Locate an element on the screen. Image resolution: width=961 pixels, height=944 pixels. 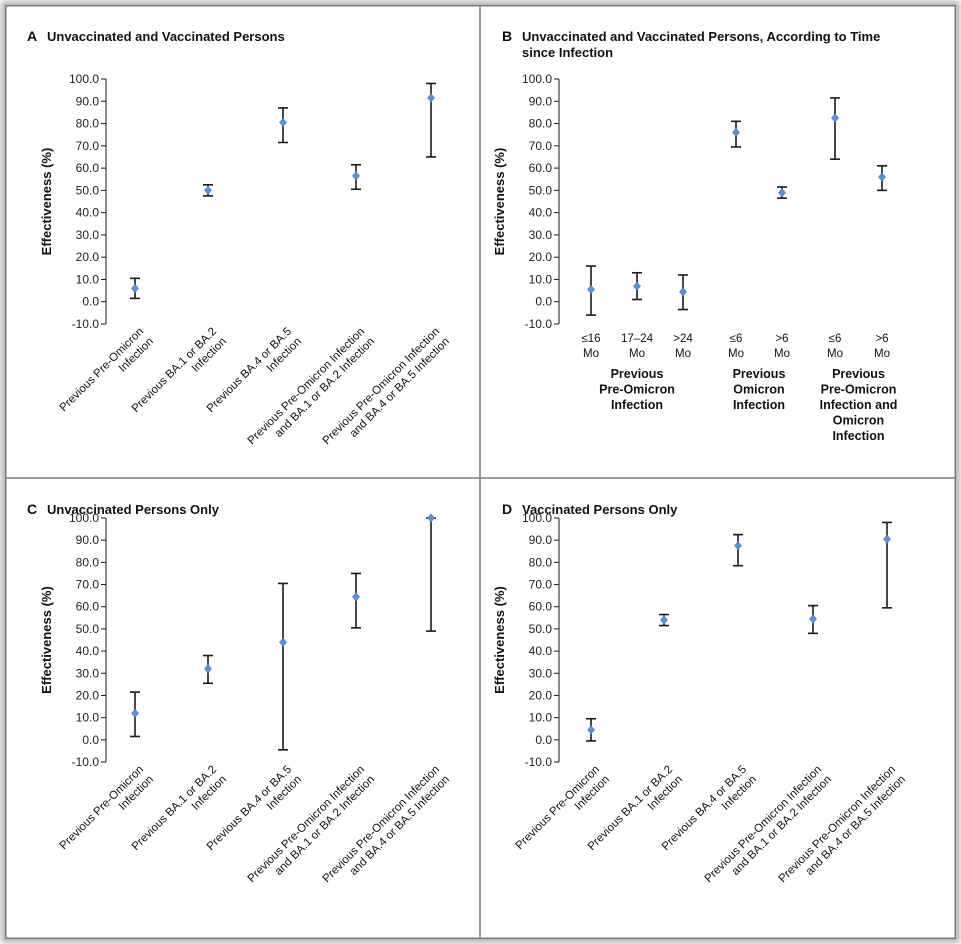
category-label: ≤16 is located at coordinates (590, 339).